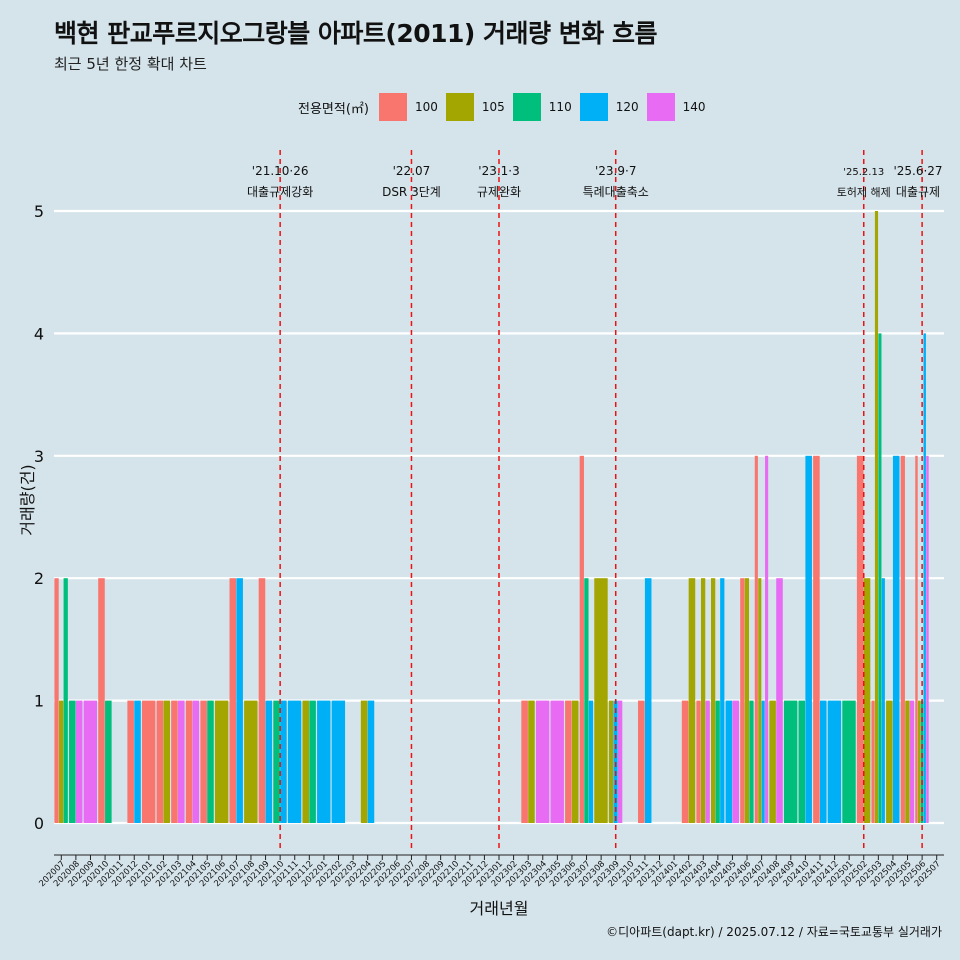 The width and height of the screenshot is (960, 960). What do you see at coordinates (27, 499) in the screenshot?
I see `y-axis-title: 거래량(건)` at bounding box center [27, 499].